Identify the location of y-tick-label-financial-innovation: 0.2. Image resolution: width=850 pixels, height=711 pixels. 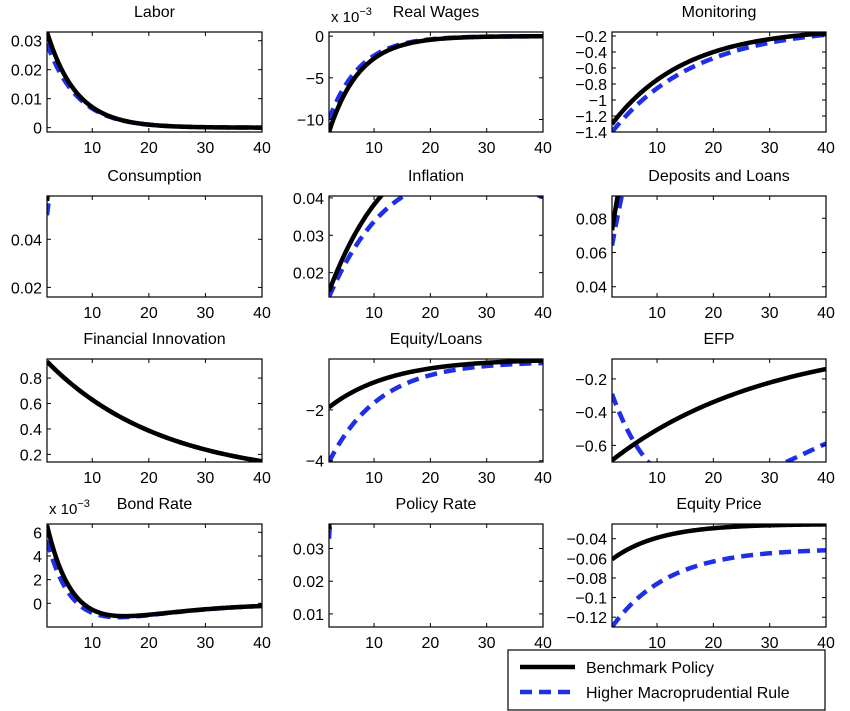
(31, 455).